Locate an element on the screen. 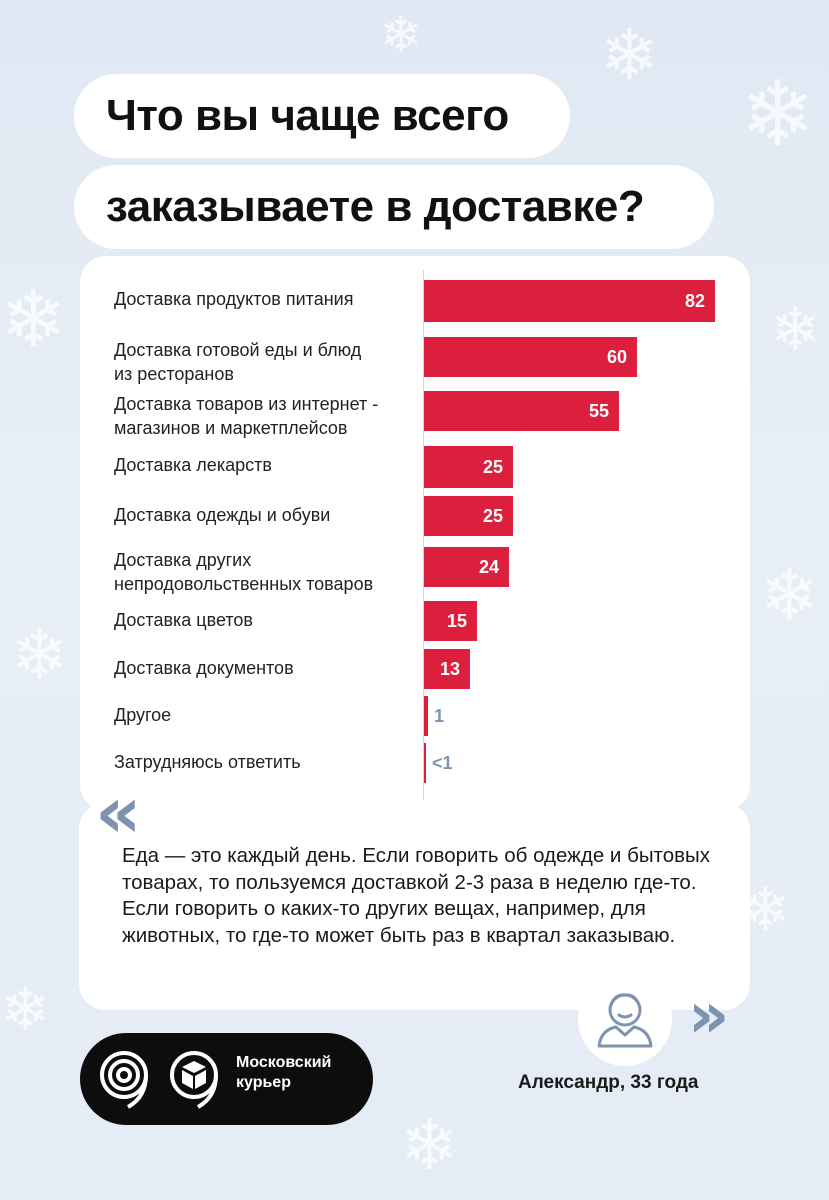 The width and height of the screenshot is (829, 1200). category-label: Доставка готовой еды и блюд из ресторанов is located at coordinates (238, 362).